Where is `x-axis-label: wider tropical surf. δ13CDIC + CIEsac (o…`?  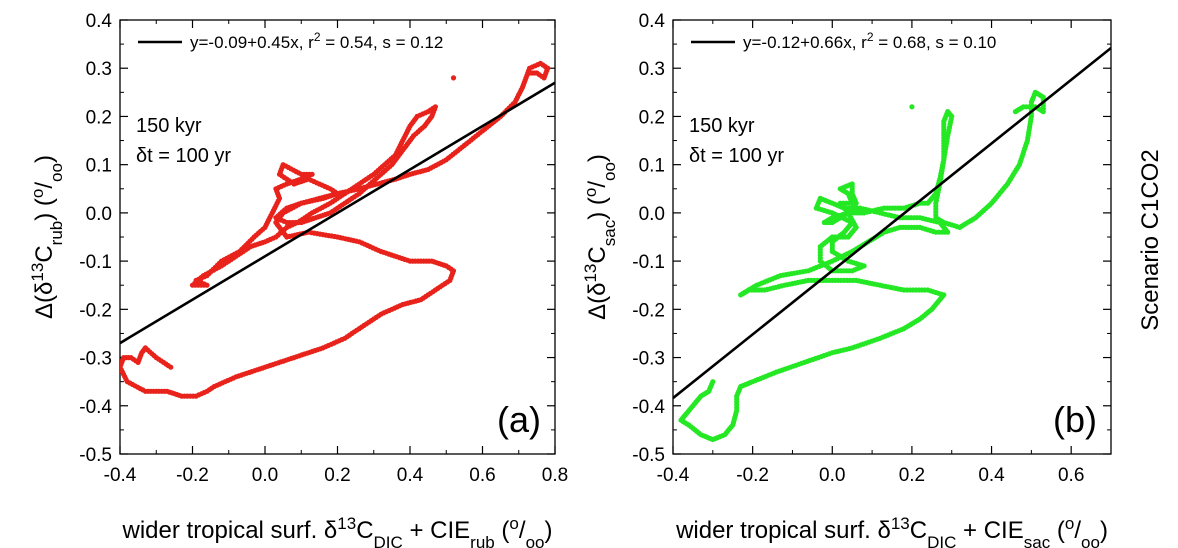 x-axis-label: wider tropical surf. δ13CDIC + CIEsac (o… is located at coordinates (891, 531).